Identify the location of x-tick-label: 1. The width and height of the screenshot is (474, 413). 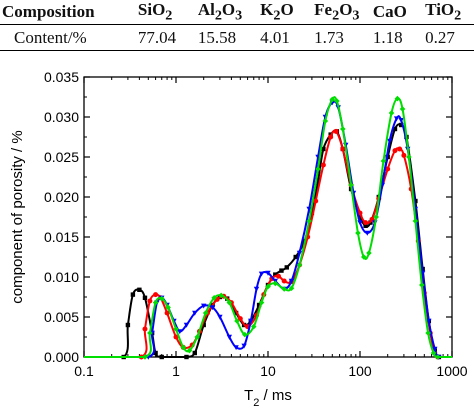
(176, 371).